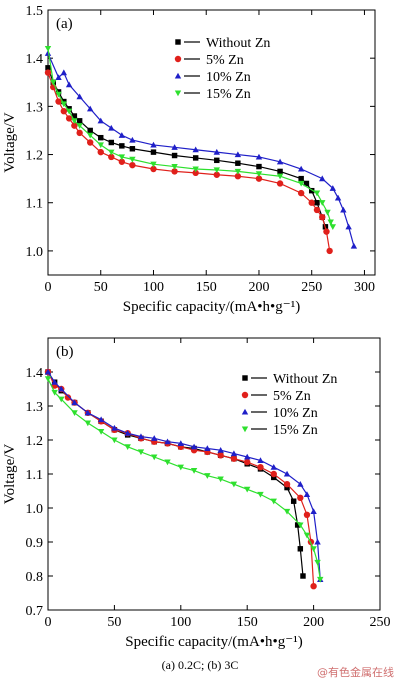 Image resolution: width=400 pixels, height=683 pixels. What do you see at coordinates (228, 94) in the screenshot?
I see `legend-label: 15% Zn` at bounding box center [228, 94].